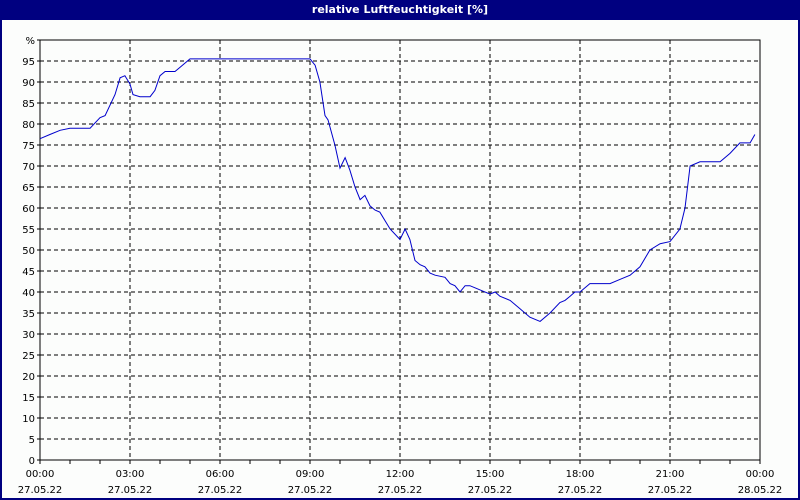 Image resolution: width=800 pixels, height=500 pixels. Describe the element at coordinates (28, 314) in the screenshot. I see `y-tick-label: 35` at that location.